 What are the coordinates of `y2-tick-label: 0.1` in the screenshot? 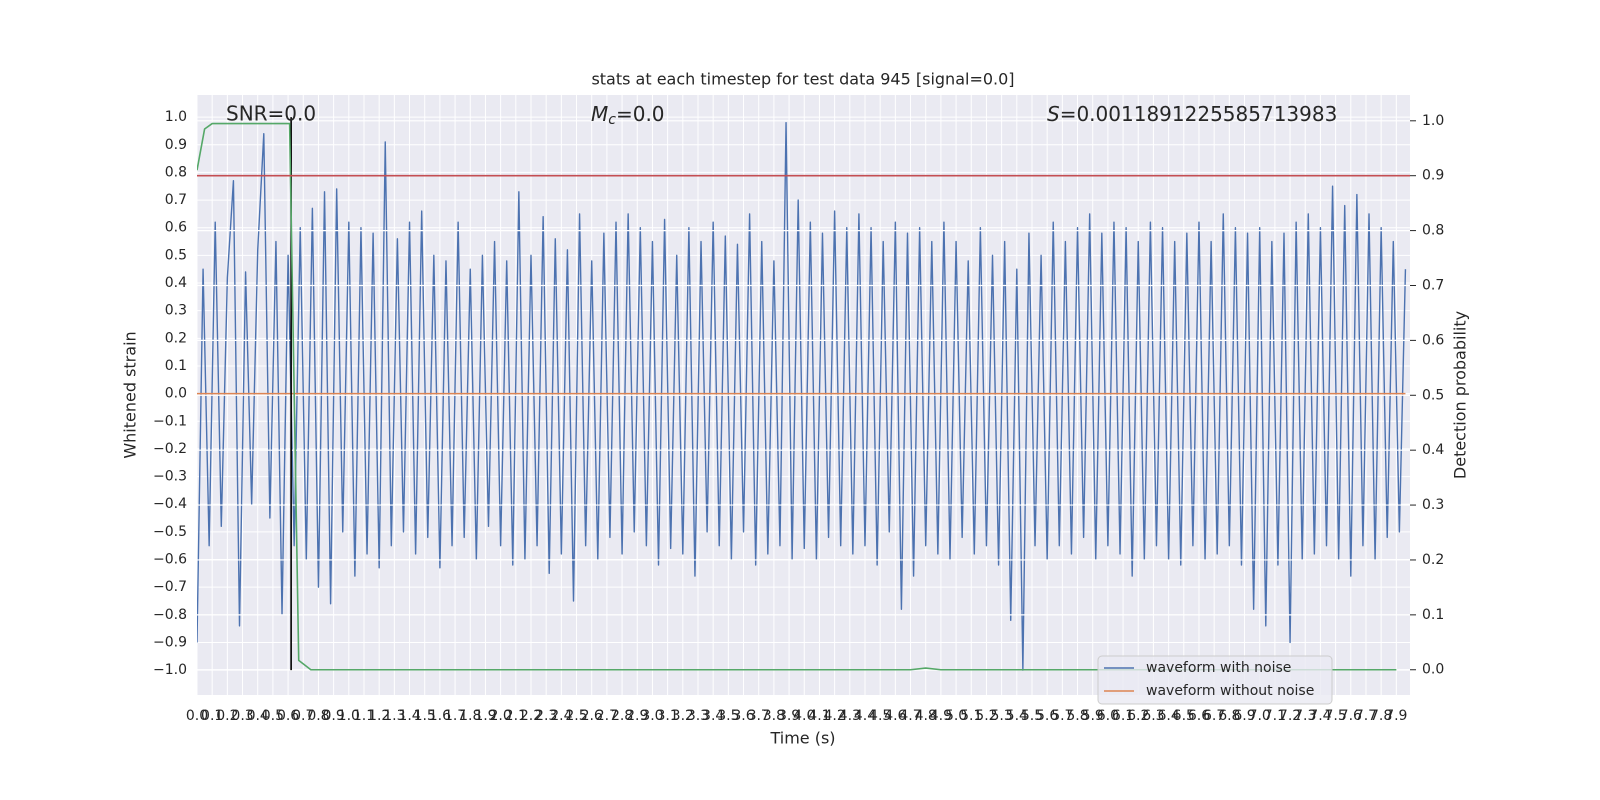 It's located at (1433, 615).